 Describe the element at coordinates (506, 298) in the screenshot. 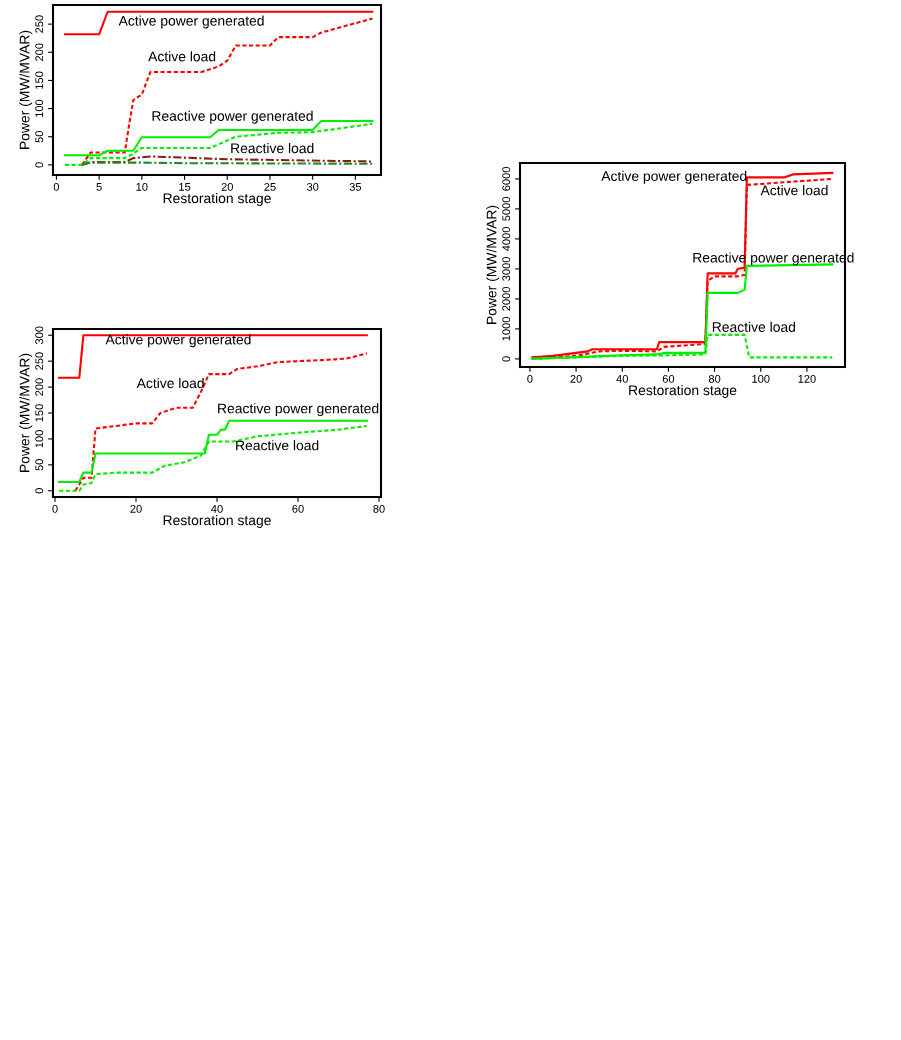

I see `y-tick-label: 2000` at that location.